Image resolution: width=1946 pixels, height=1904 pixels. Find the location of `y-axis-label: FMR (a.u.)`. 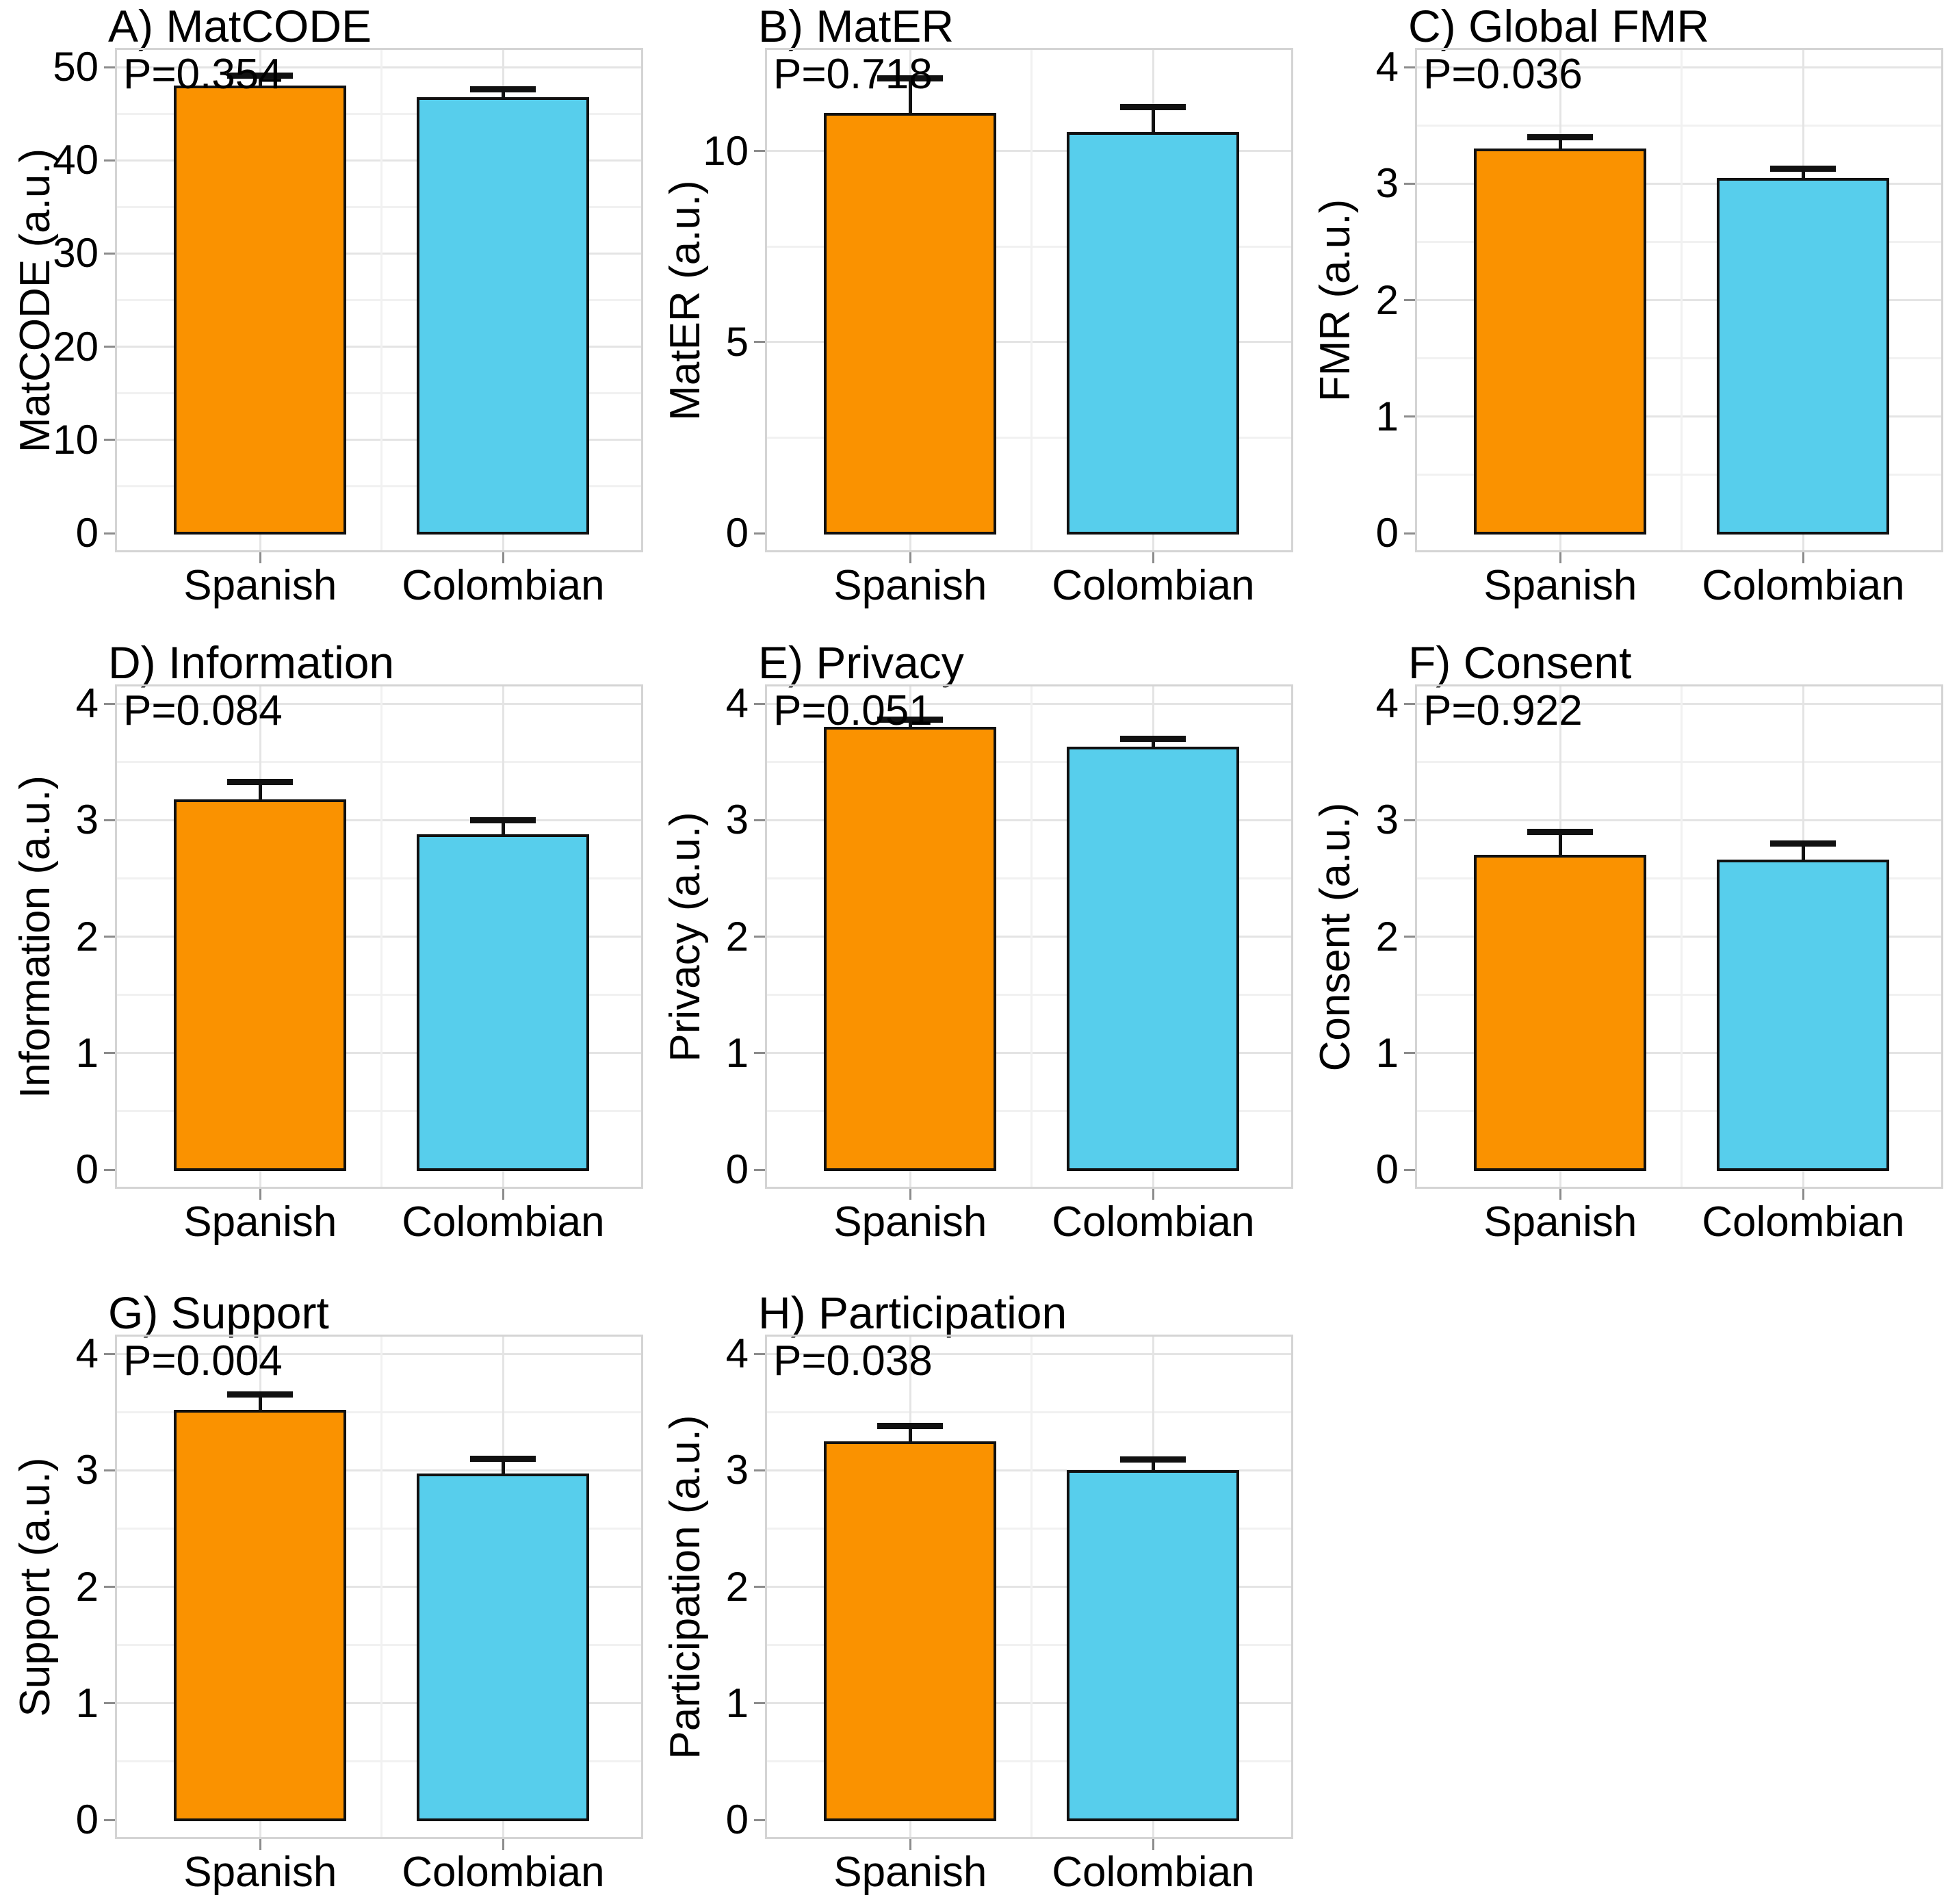

y-axis-label: FMR (a.u.) is located at coordinates (1336, 300).